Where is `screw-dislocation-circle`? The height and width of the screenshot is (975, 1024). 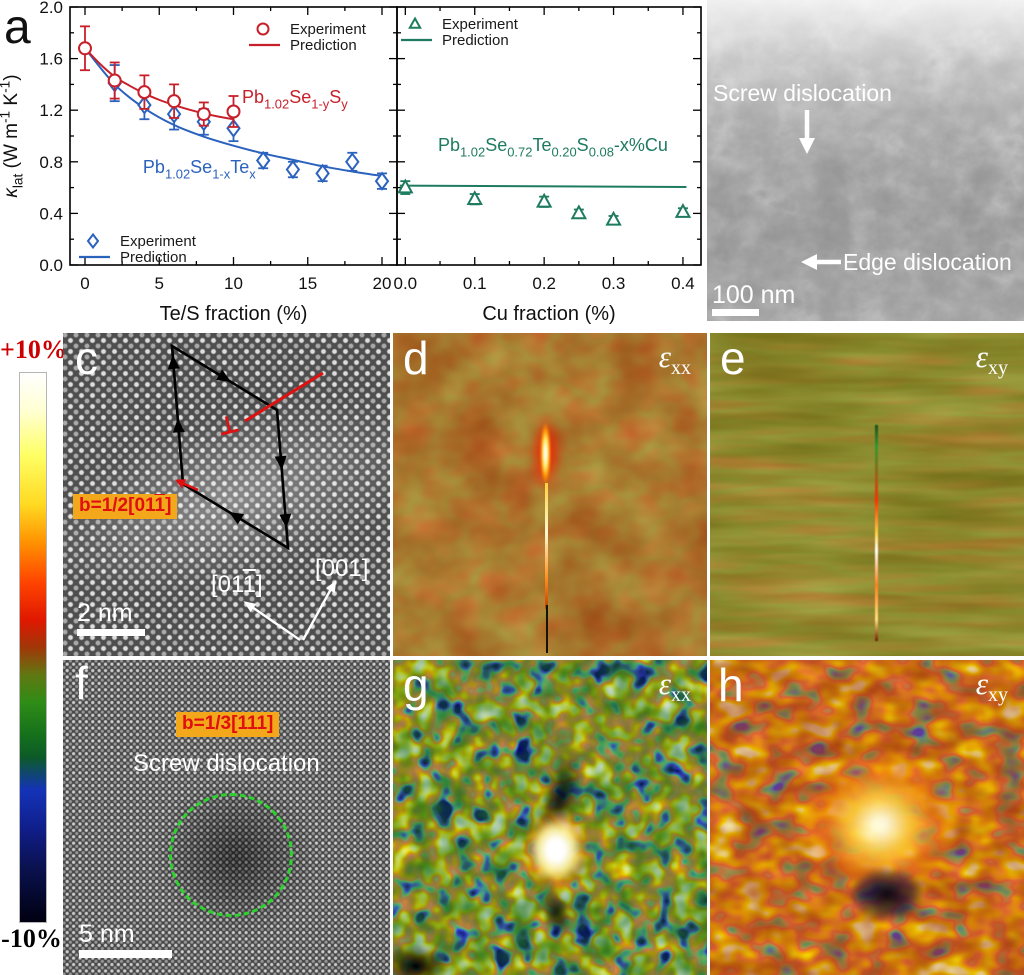 screw-dislocation-circle is located at coordinates (231, 855).